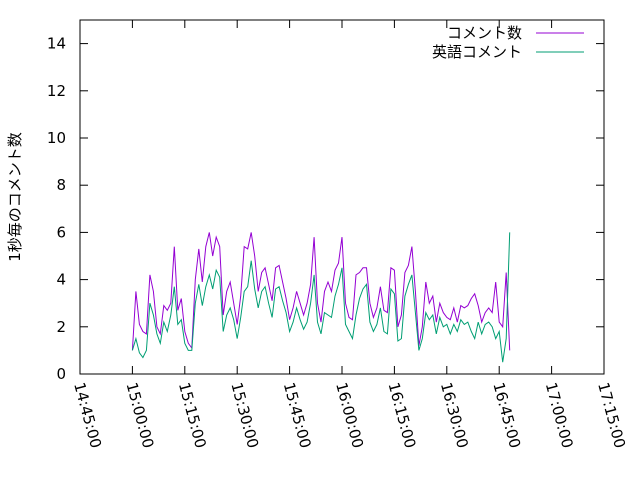  What do you see at coordinates (611, 415) in the screenshot?
I see `x-tick-label: 17:15:00` at bounding box center [611, 415].